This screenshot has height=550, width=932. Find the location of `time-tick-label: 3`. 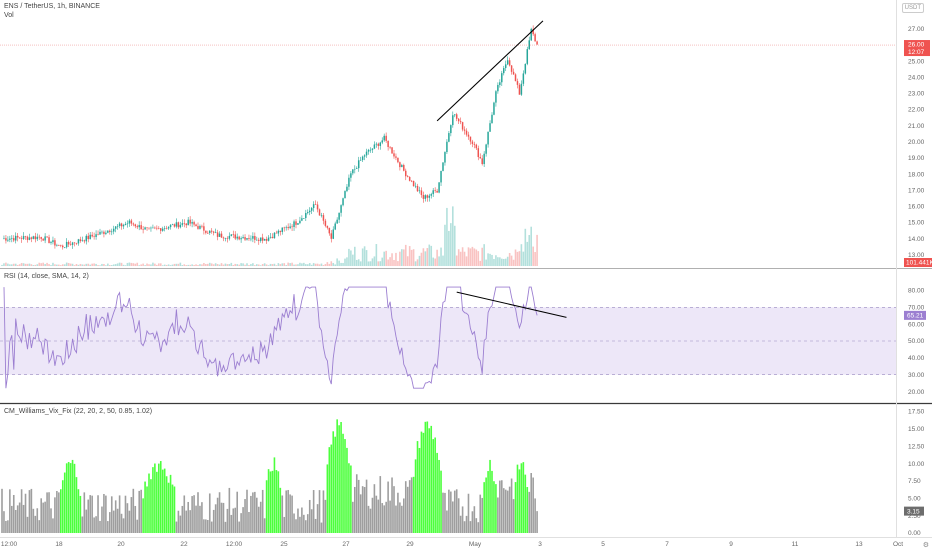

time-tick-label: 3 is located at coordinates (540, 544).